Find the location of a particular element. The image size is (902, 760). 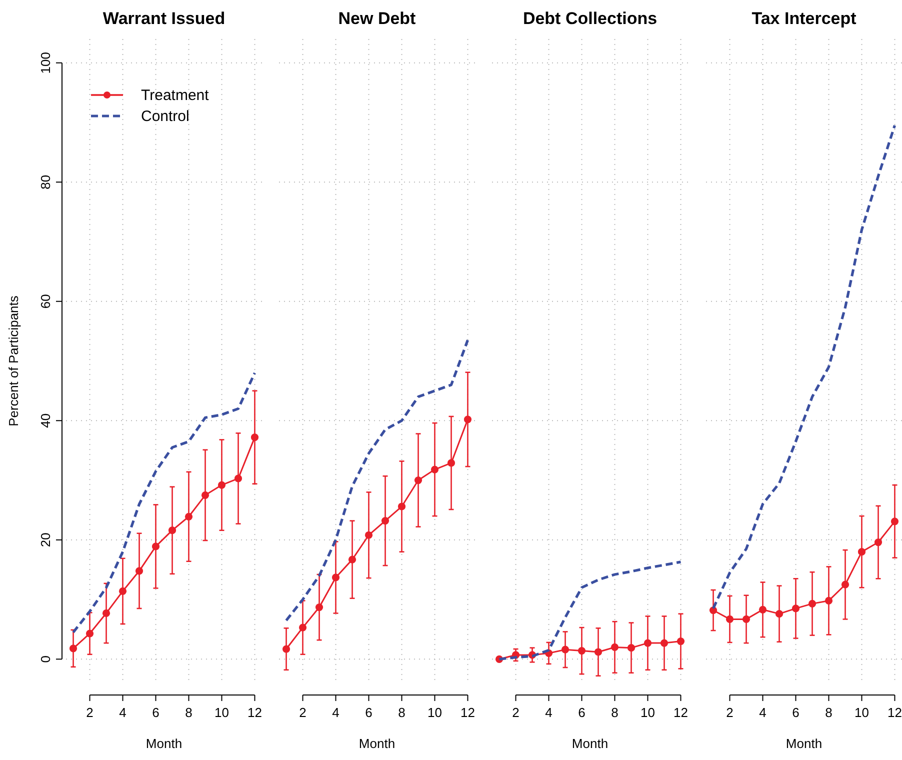

y-tick-label: 20 is located at coordinates (45, 540).